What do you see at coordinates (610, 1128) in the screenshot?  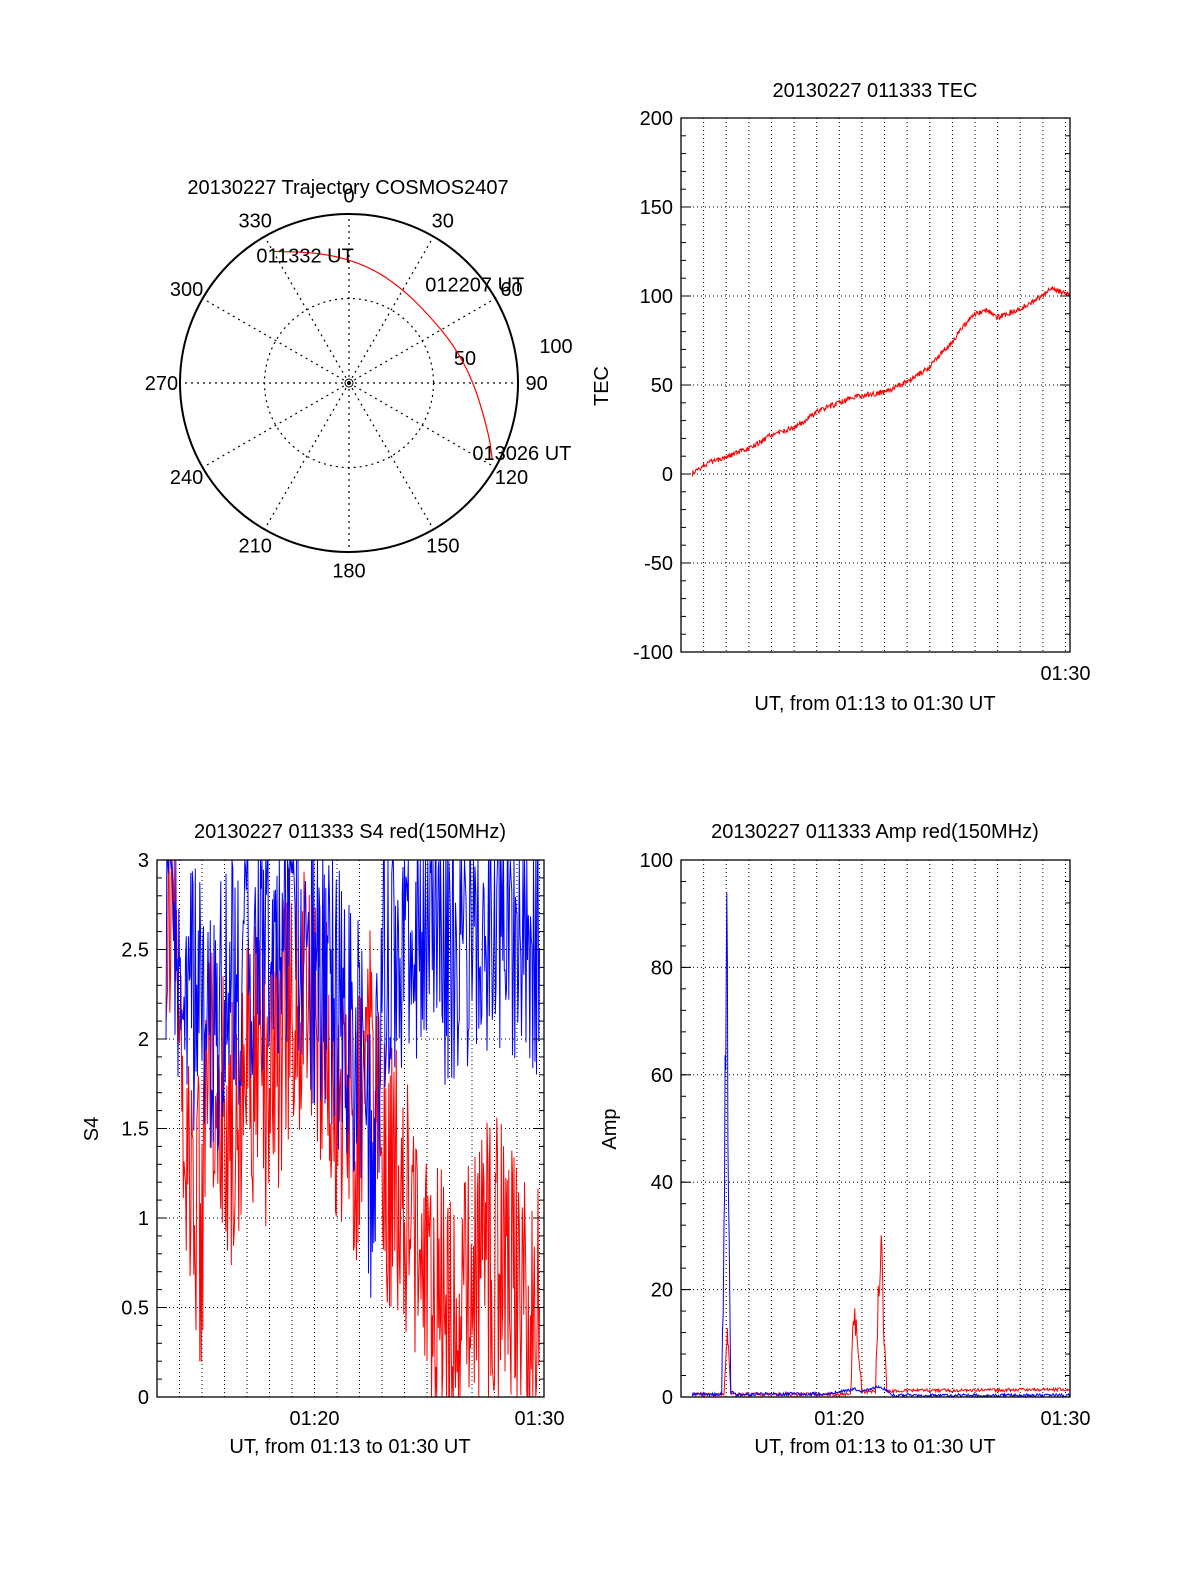 I see `amp-ylabel: Amp` at bounding box center [610, 1128].